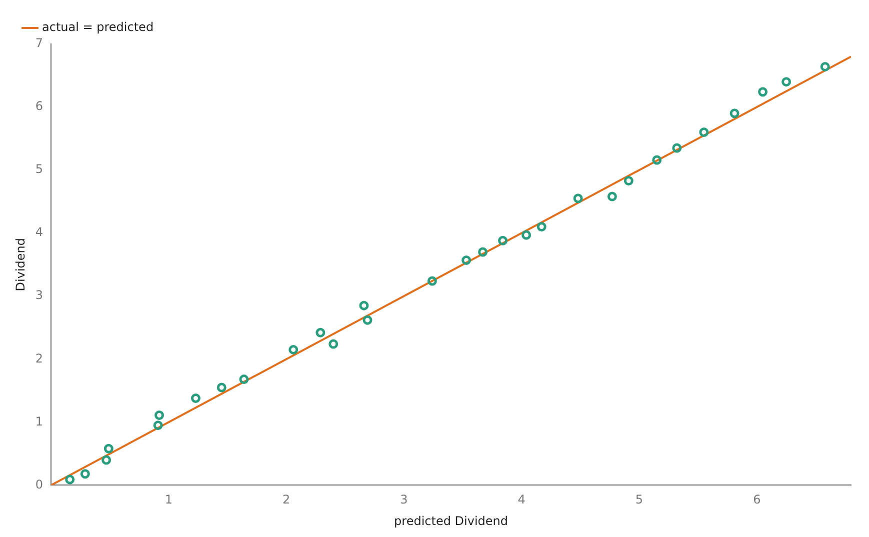  Describe the element at coordinates (286, 499) in the screenshot. I see `x-tick-label: 2` at that location.